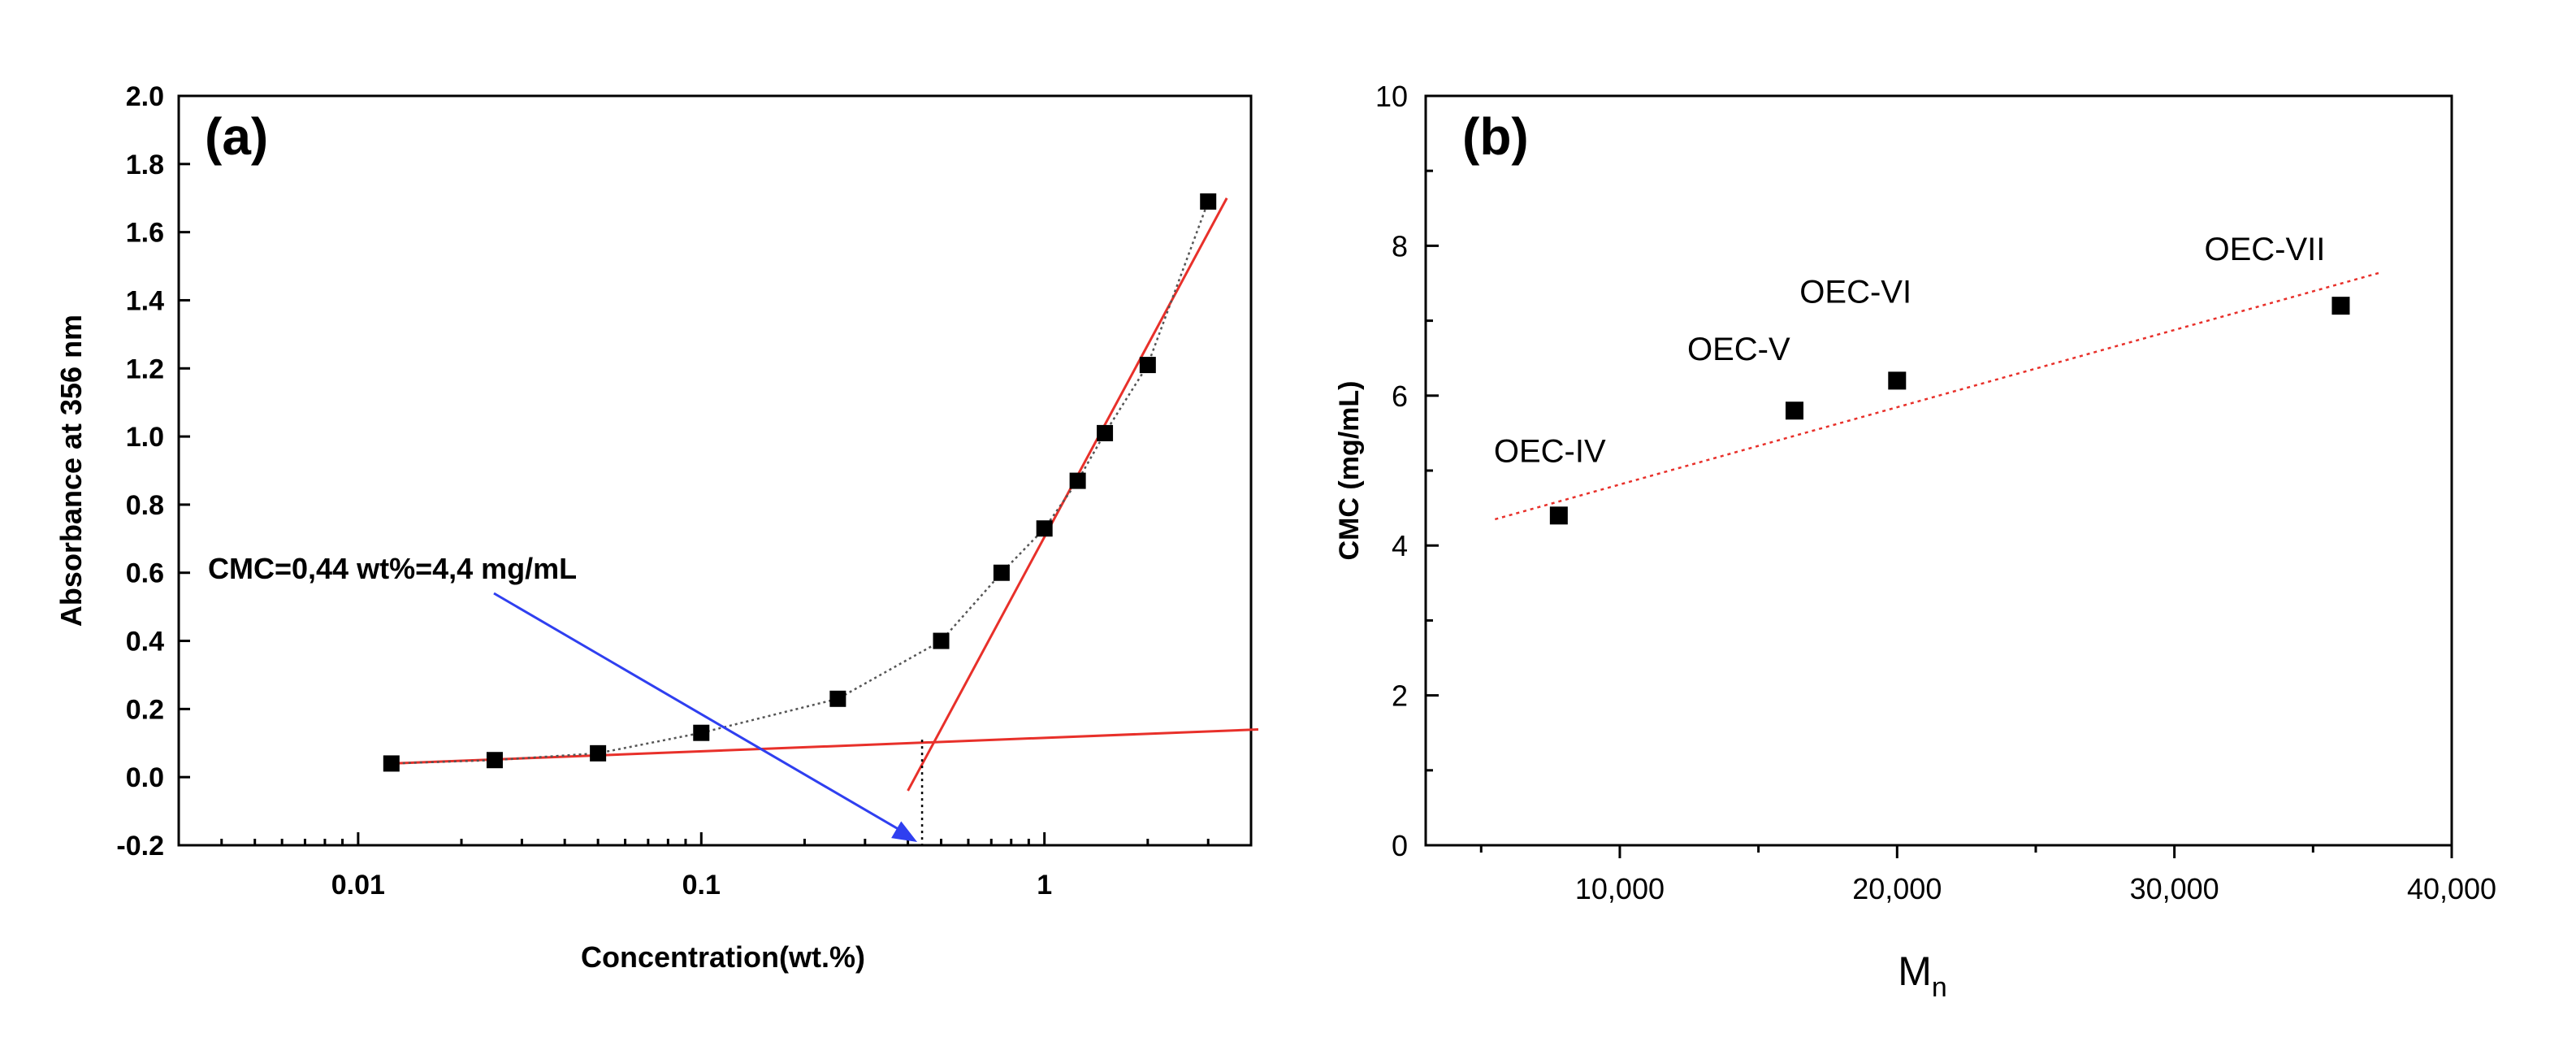 The height and width of the screenshot is (1059, 2576). I want to click on y-tick-label: 1.4, so click(145, 300).